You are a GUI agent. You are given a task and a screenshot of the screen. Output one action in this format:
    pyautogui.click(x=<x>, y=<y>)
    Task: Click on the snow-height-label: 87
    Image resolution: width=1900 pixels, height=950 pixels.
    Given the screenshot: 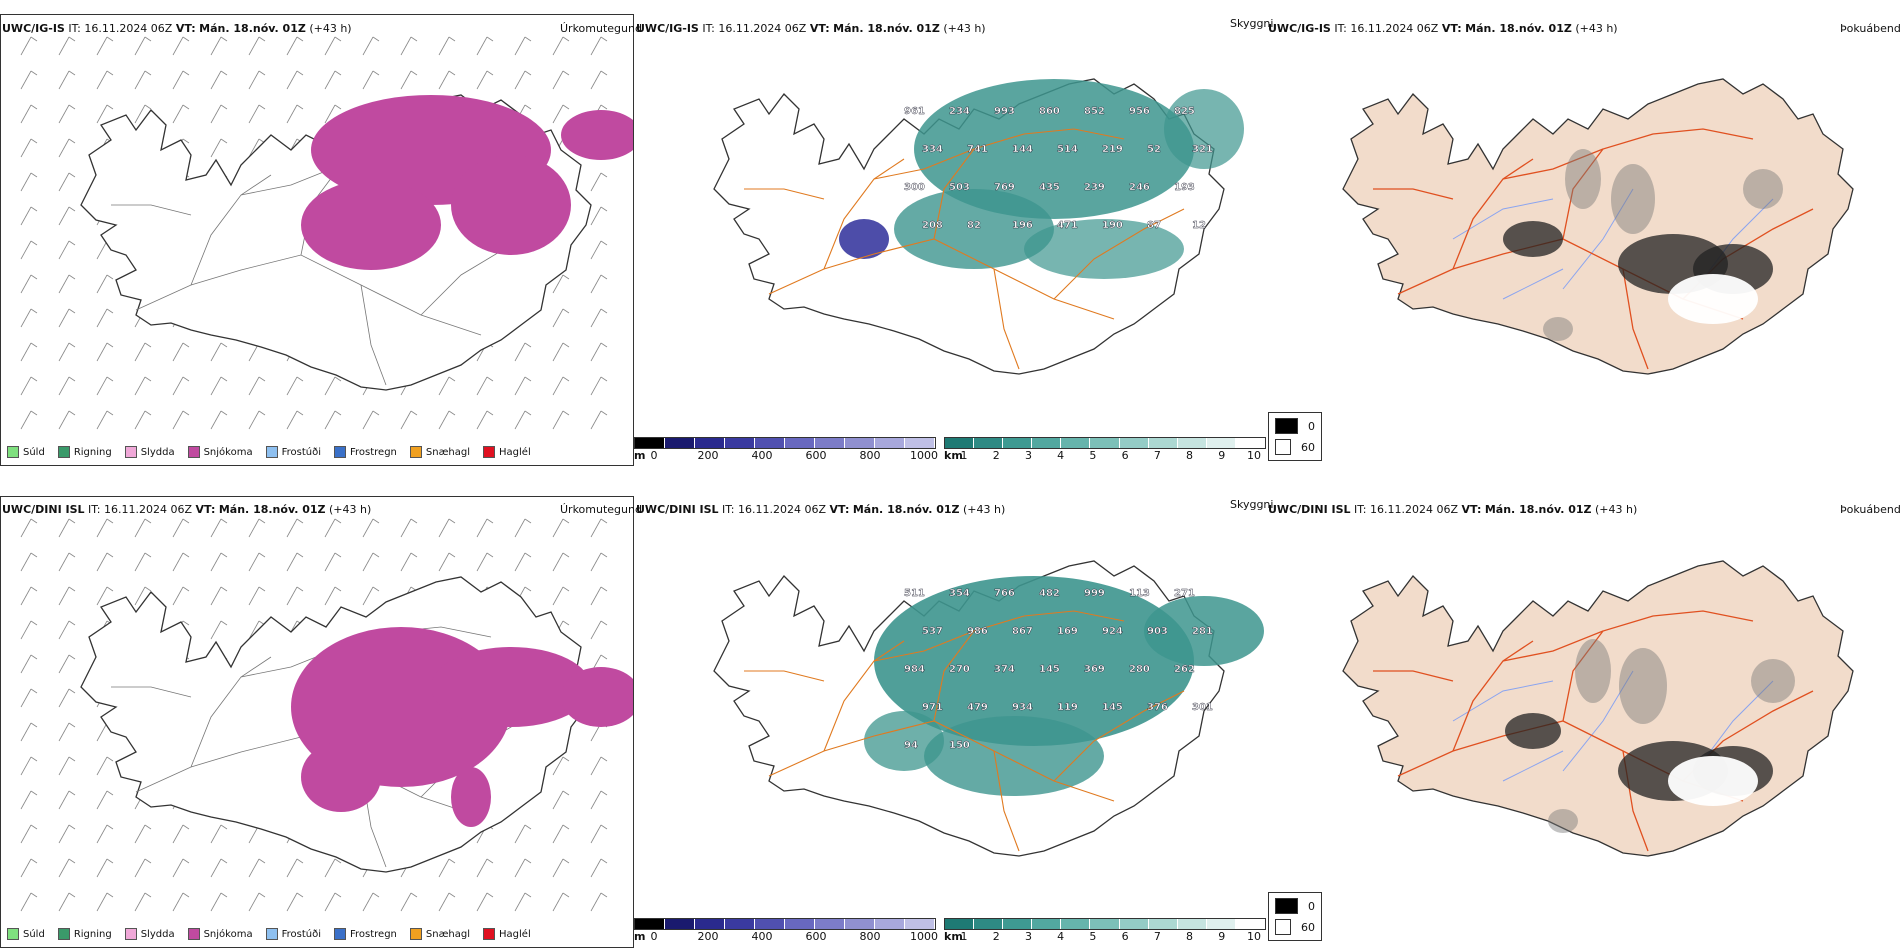 What is the action you would take?
    pyautogui.click(x=1154, y=225)
    